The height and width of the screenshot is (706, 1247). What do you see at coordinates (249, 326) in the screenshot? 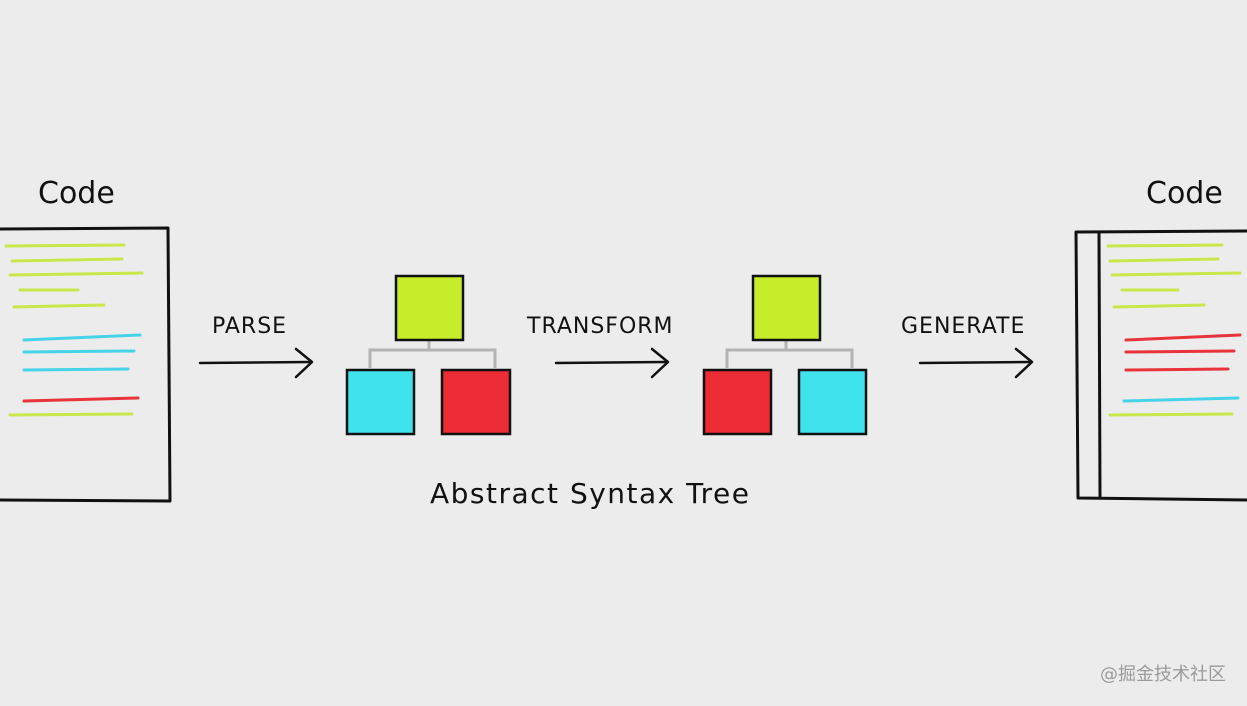
I see `parse-label: PARSE` at bounding box center [249, 326].